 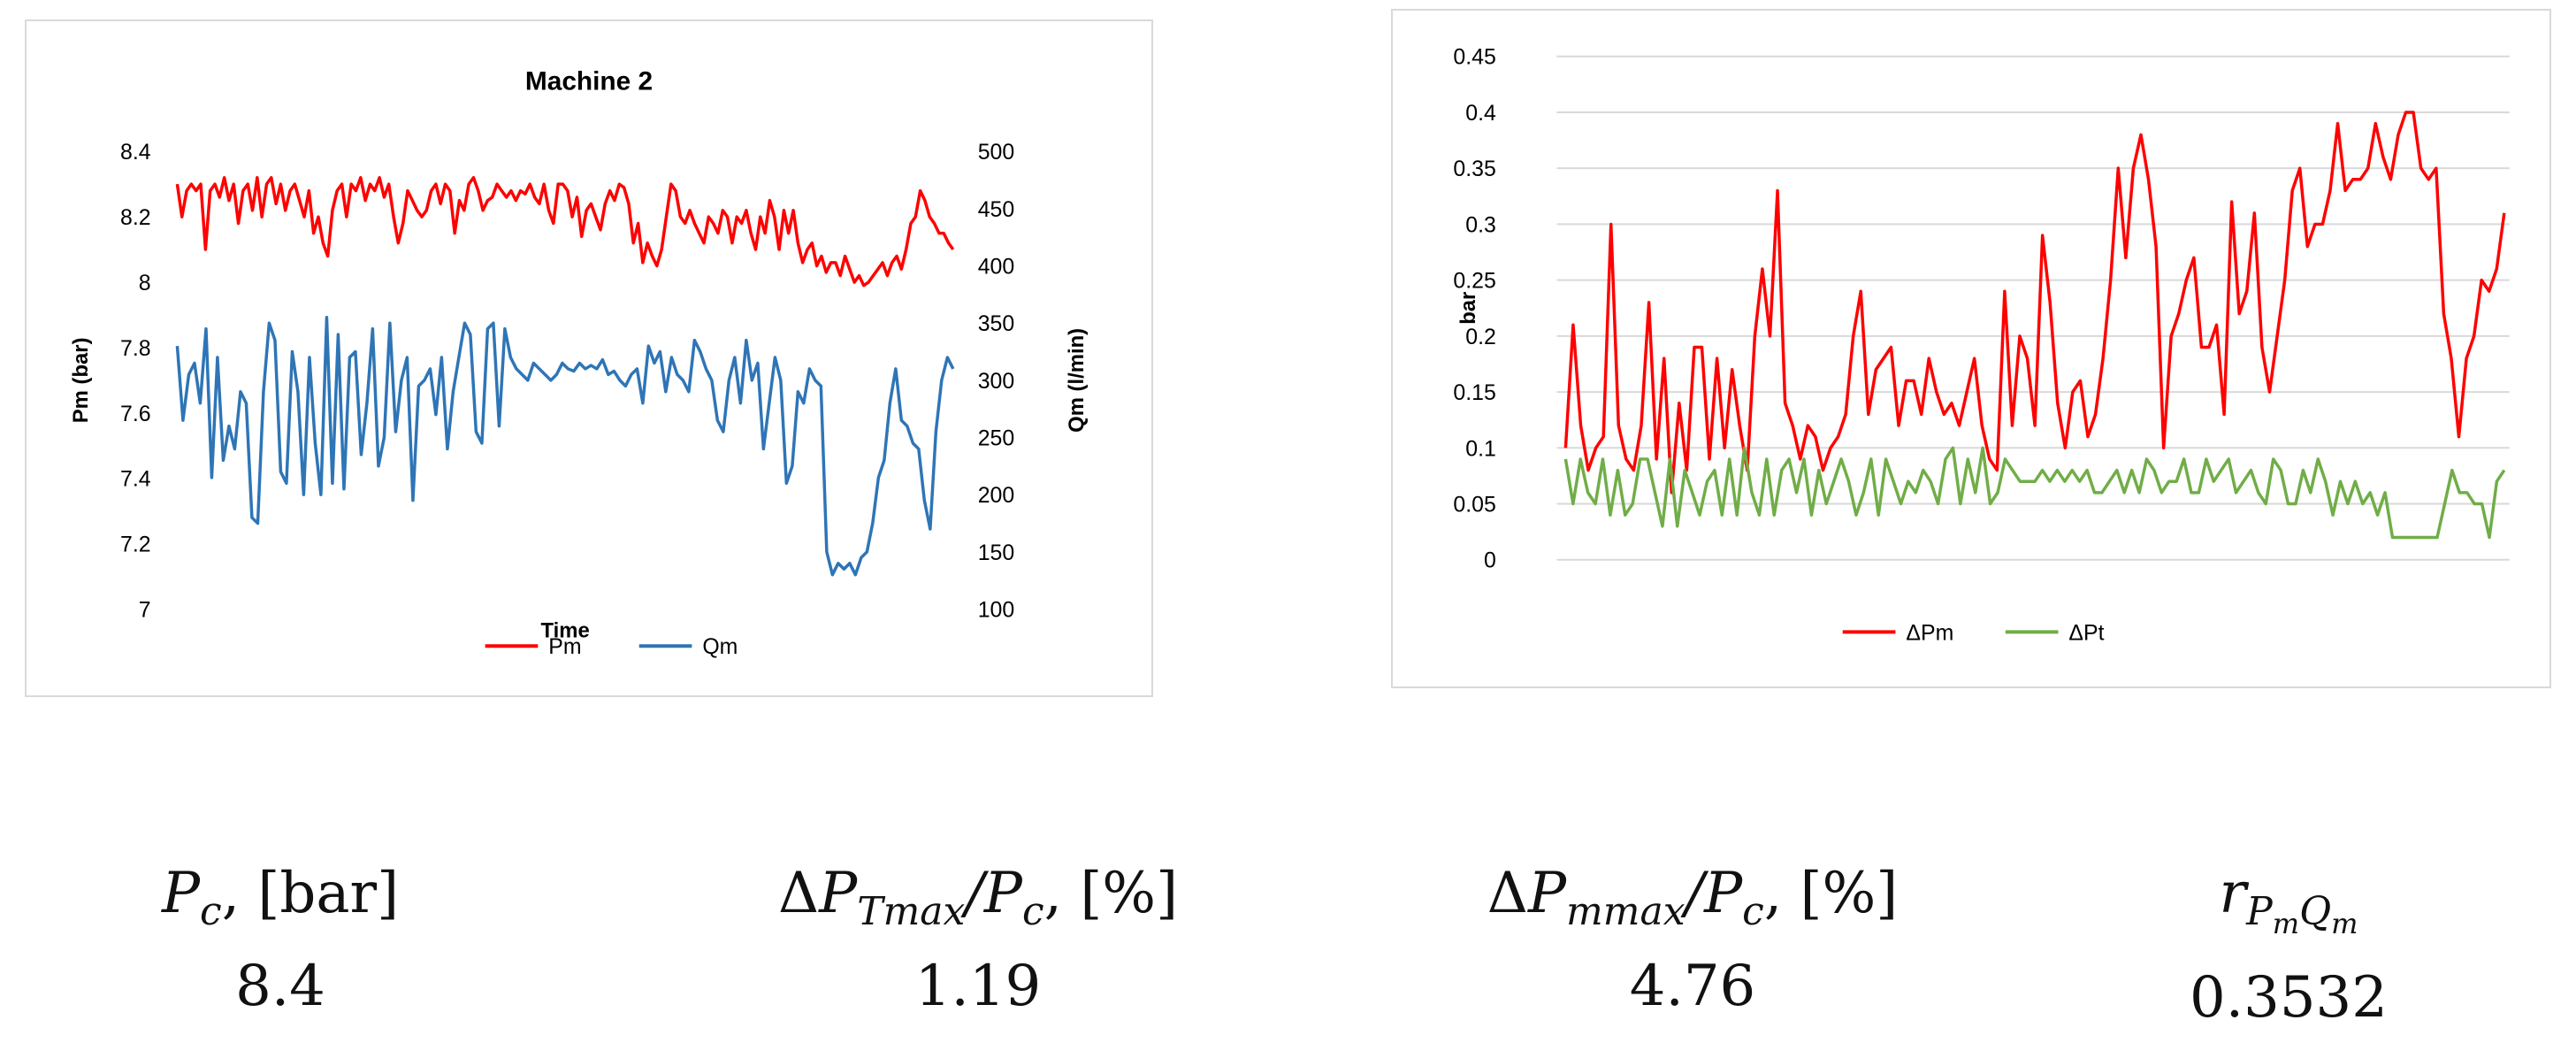 I want to click on y-tick-label: 8, so click(x=145, y=283).